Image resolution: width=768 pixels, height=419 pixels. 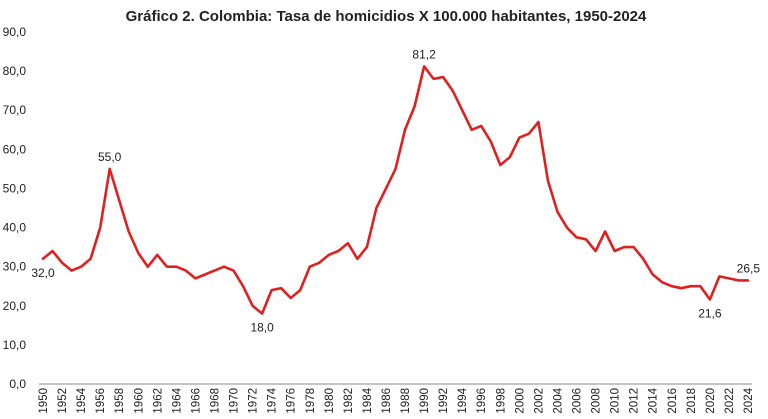 What do you see at coordinates (82, 400) in the screenshot?
I see `x-tick-label: 1954` at bounding box center [82, 400].